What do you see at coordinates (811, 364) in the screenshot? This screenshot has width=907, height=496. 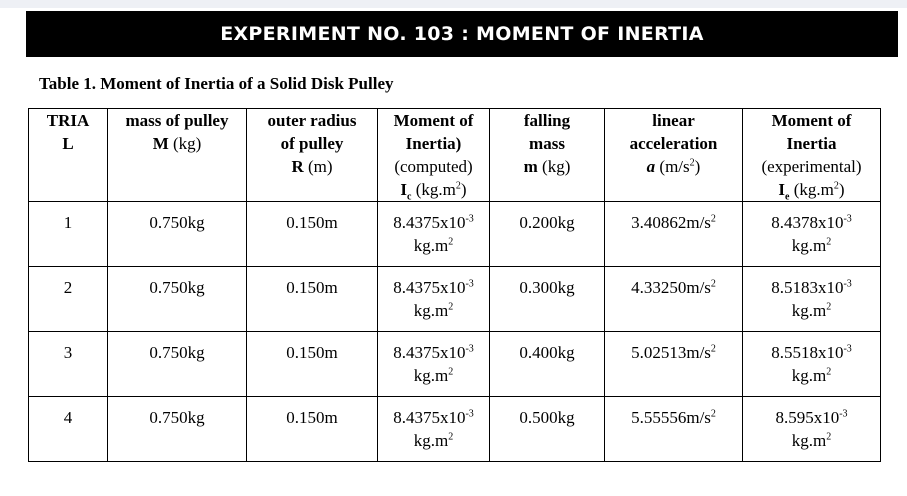 I see `cell-moi-experimental: 8.5518x10-3 kg.m2` at bounding box center [811, 364].